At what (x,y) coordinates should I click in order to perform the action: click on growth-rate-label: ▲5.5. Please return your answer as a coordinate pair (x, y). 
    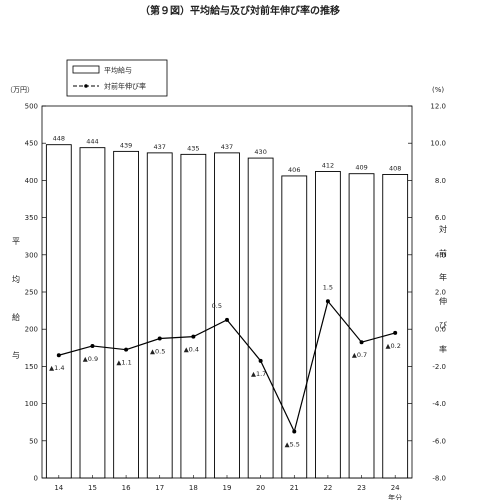
    Looking at the image, I should click on (292, 445).